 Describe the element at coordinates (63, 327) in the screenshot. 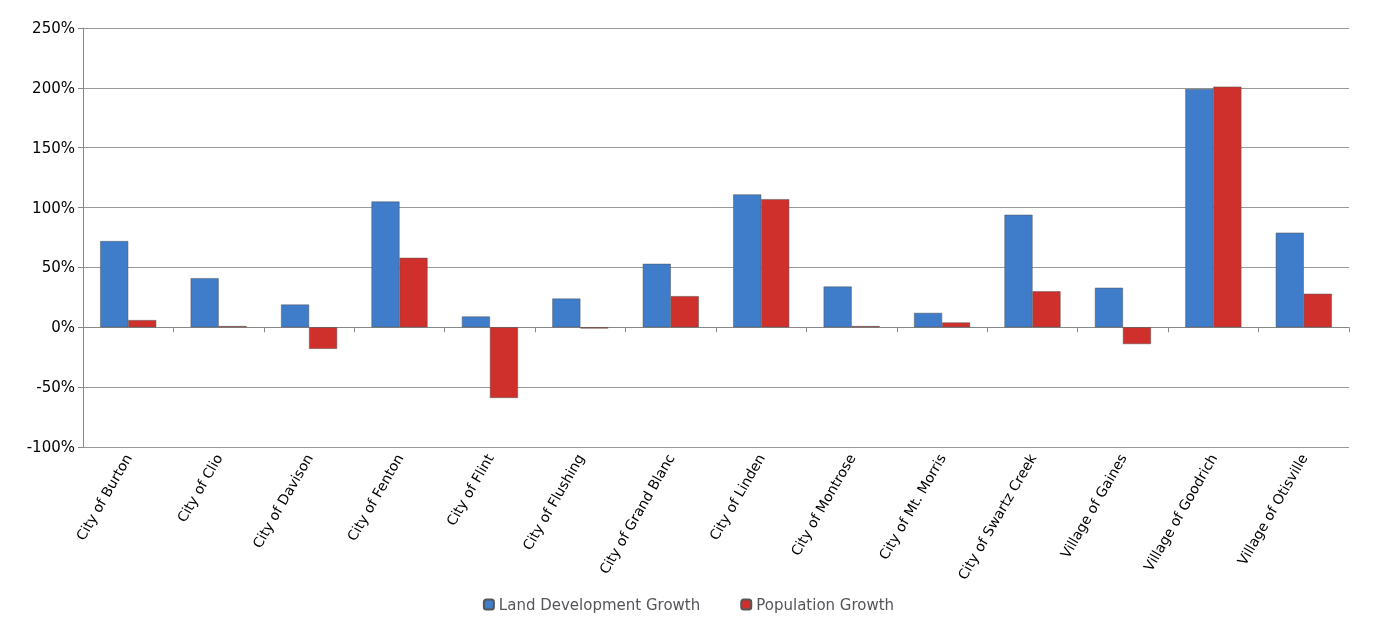

I see `y-tick-label: 0%` at that location.